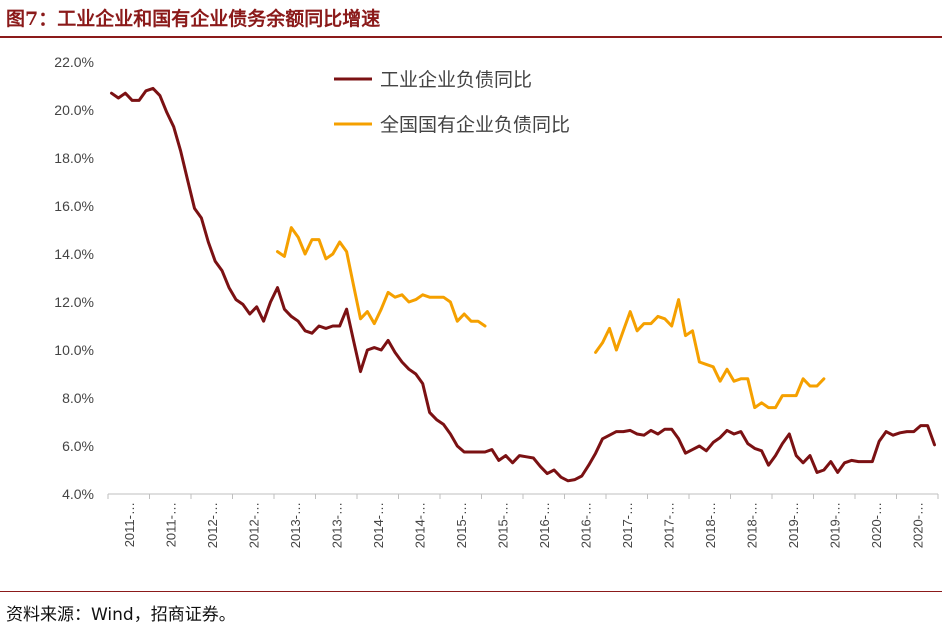 Image resolution: width=942 pixels, height=631 pixels. What do you see at coordinates (475, 125) in the screenshot?
I see `legend-label-soe: 全国国有企业负债同比` at bounding box center [475, 125].